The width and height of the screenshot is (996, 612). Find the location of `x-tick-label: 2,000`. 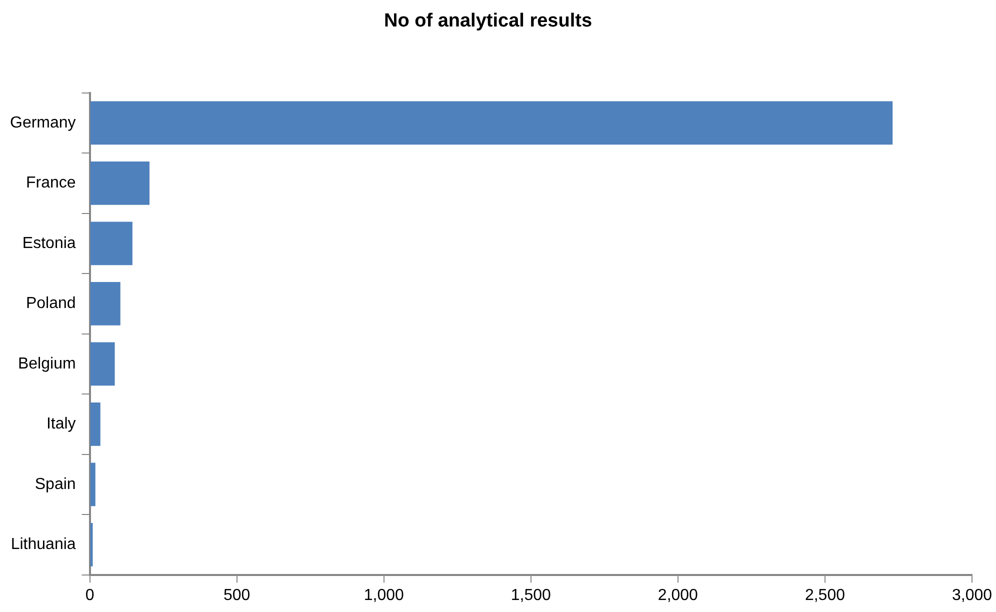

x-tick-label: 2,000 is located at coordinates (678, 595).